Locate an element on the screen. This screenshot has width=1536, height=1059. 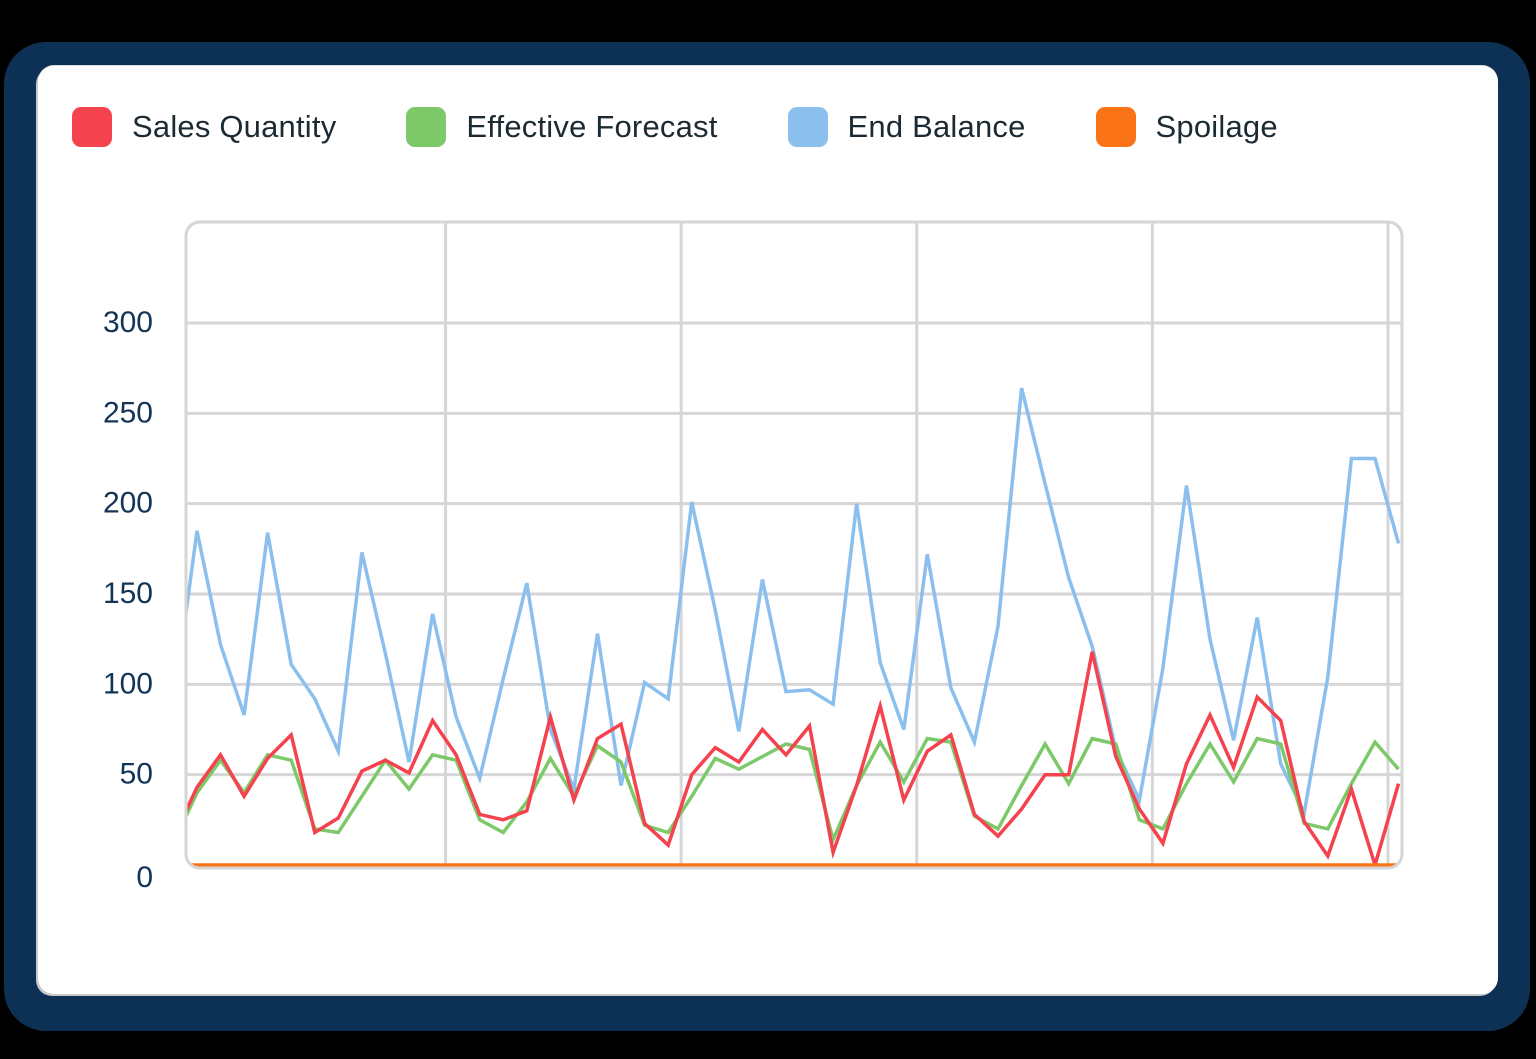
legend-label: Sales Quantity is located at coordinates (234, 126).